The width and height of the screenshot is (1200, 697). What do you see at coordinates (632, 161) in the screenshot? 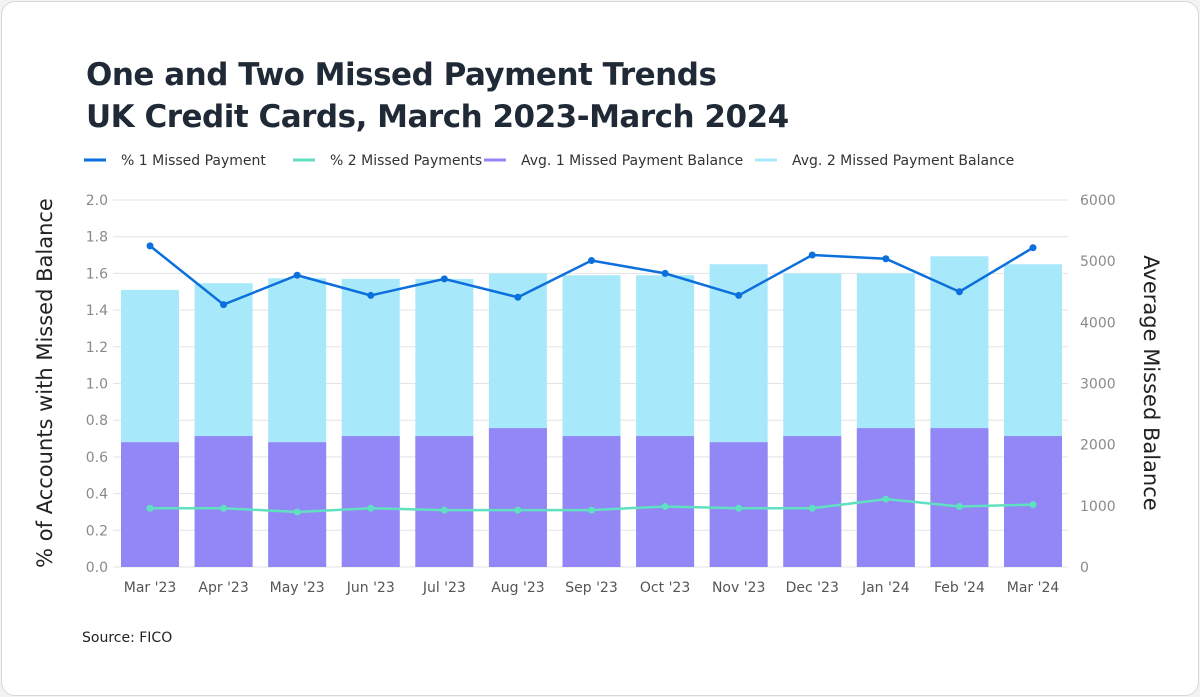
I see `legend-label: Avg. 1 Missed Payment Balance` at bounding box center [632, 161].